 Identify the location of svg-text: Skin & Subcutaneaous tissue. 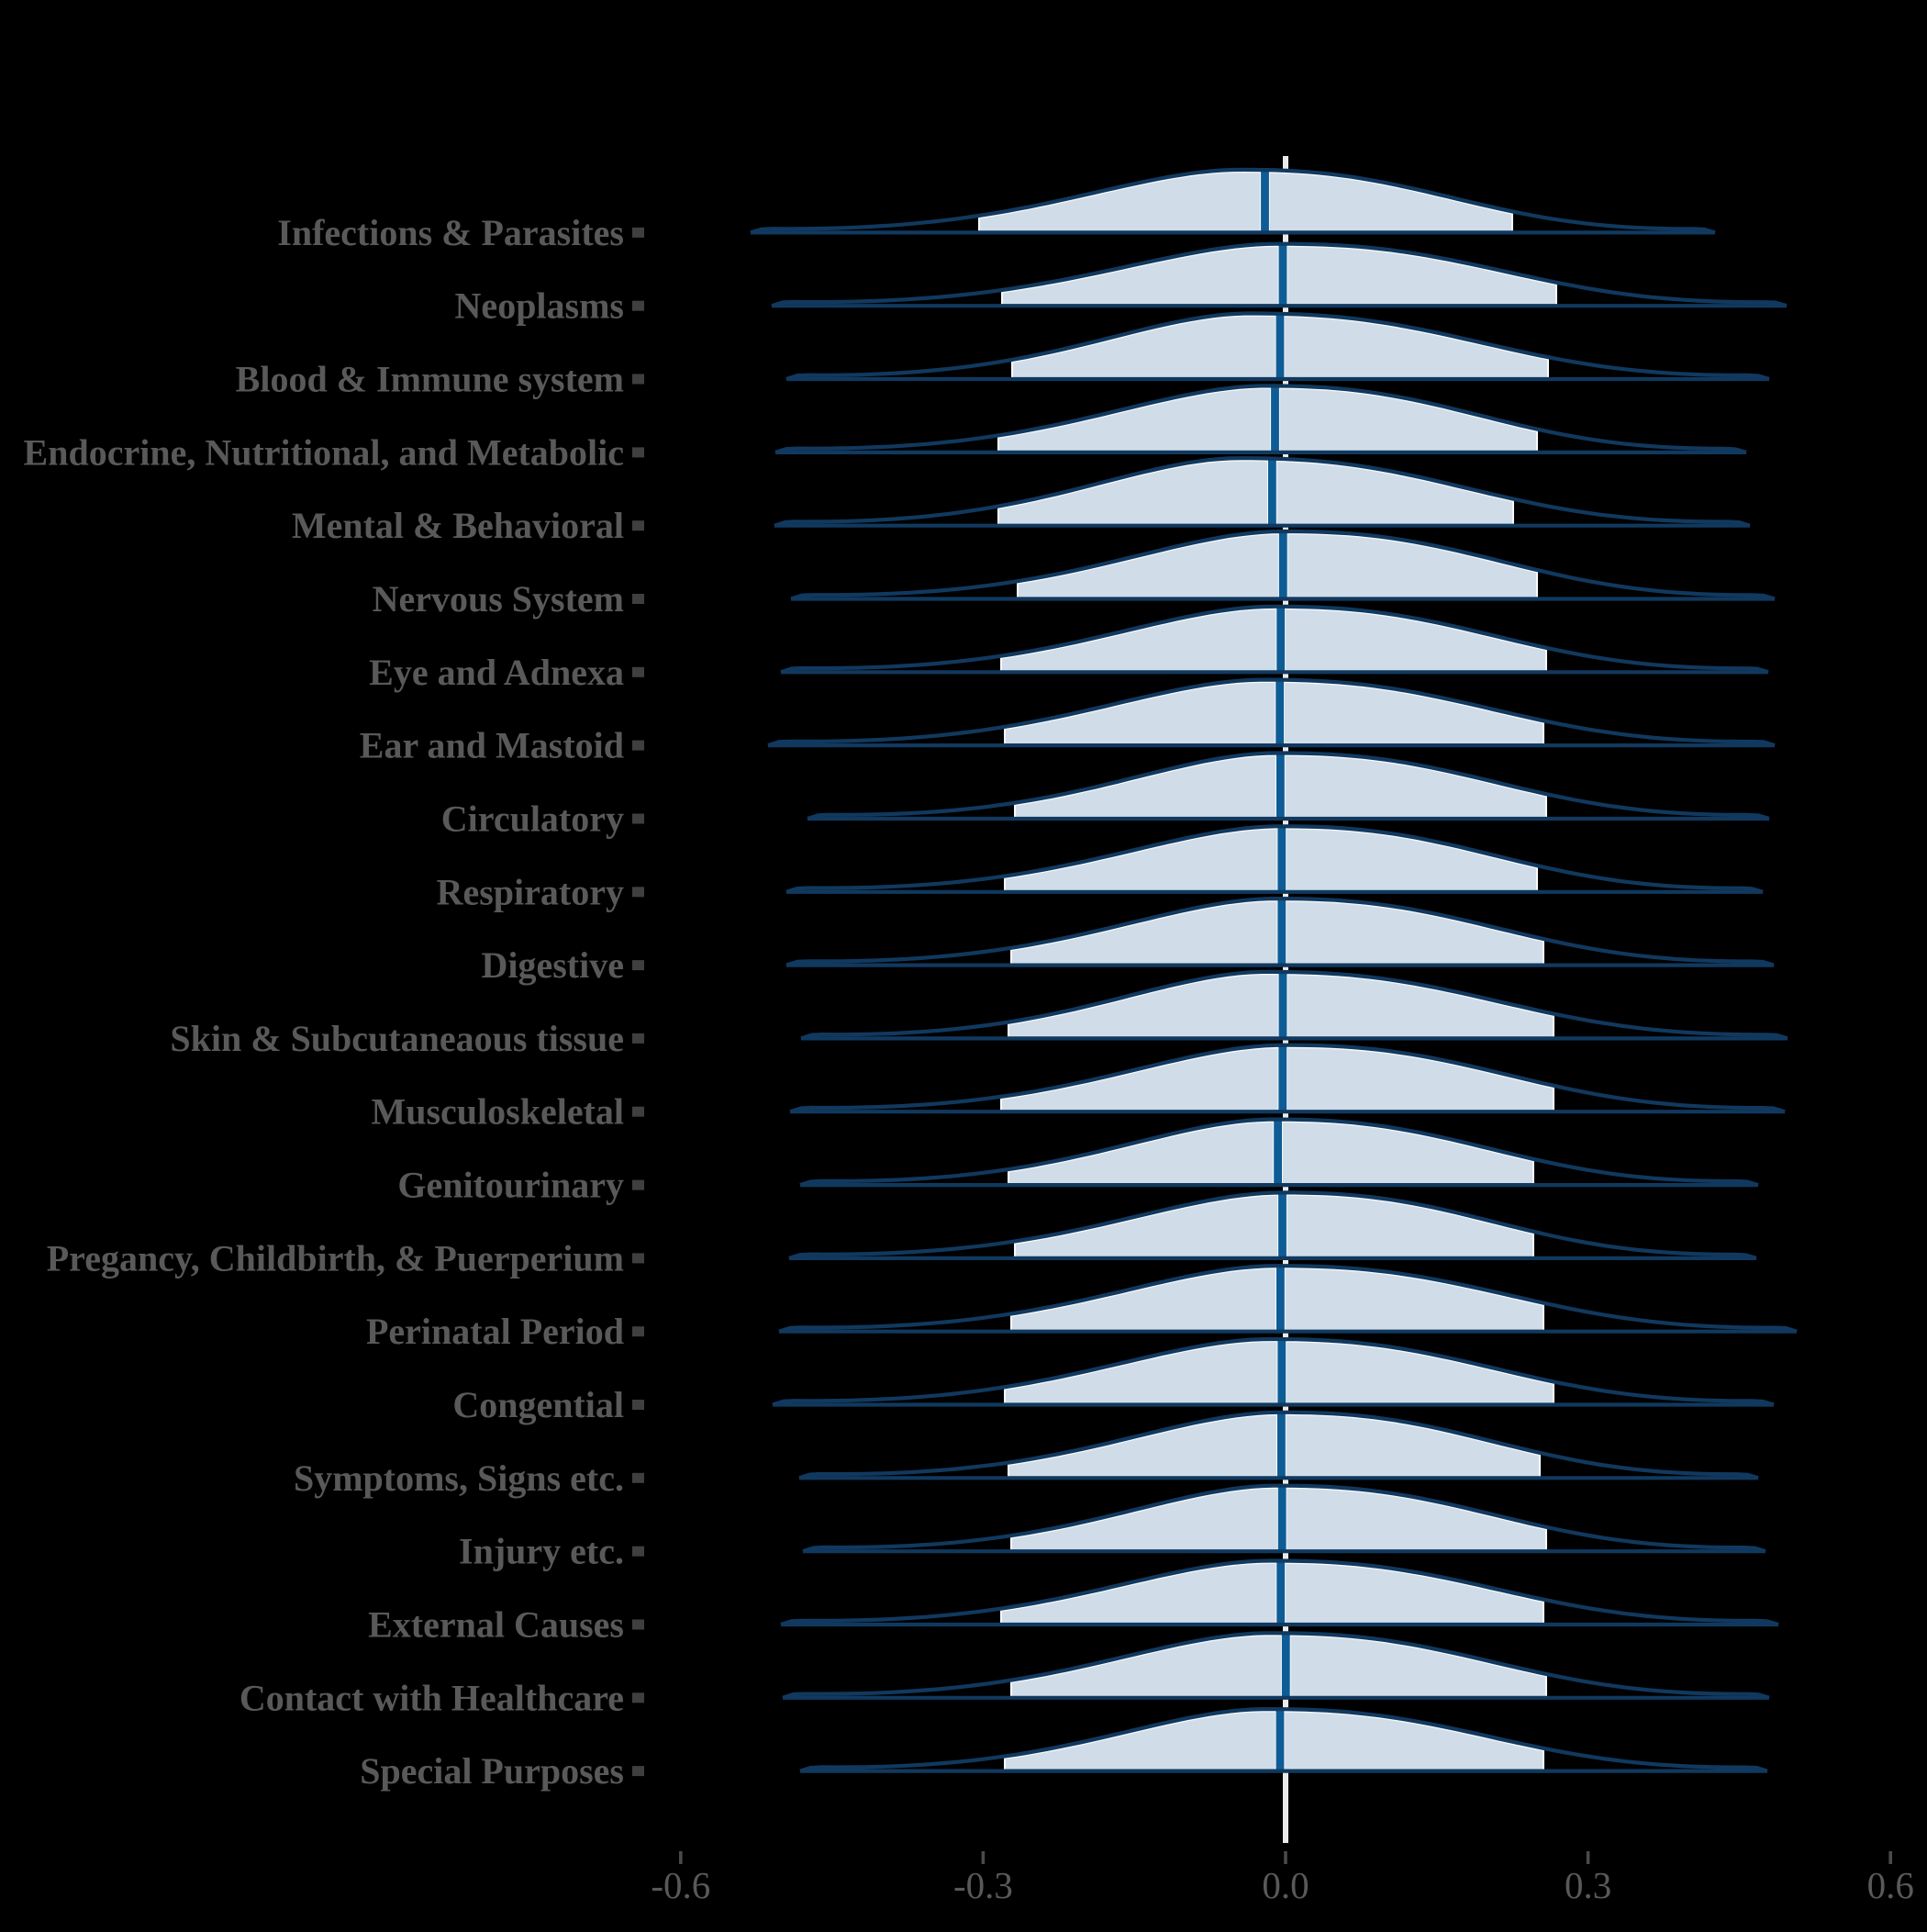
(397, 1038).